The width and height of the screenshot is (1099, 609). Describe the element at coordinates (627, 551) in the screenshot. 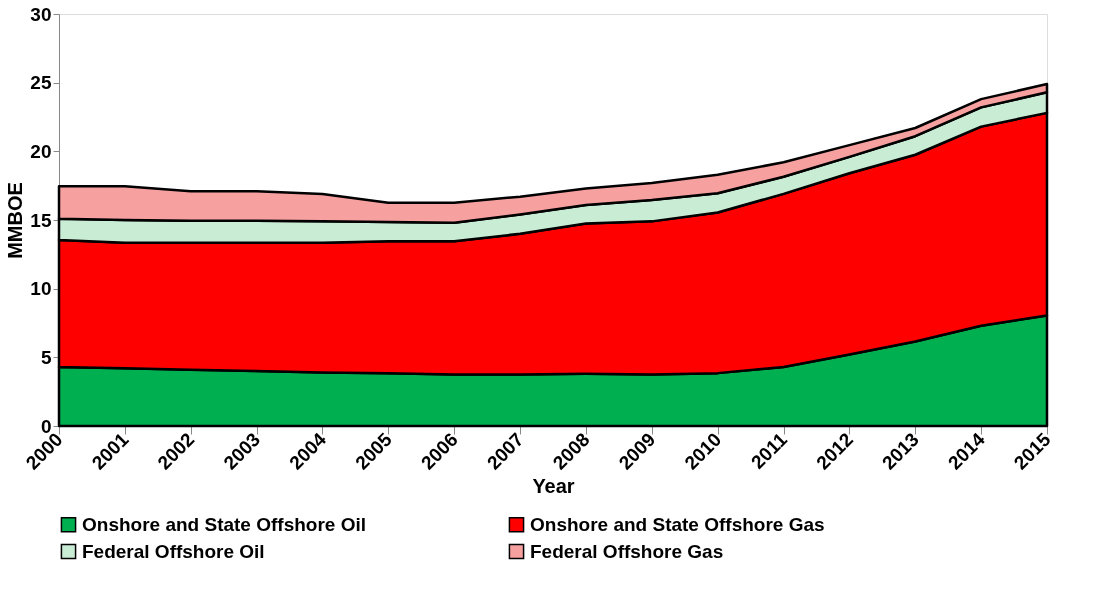

I see `legend-label: Federal Offshore Gas` at that location.